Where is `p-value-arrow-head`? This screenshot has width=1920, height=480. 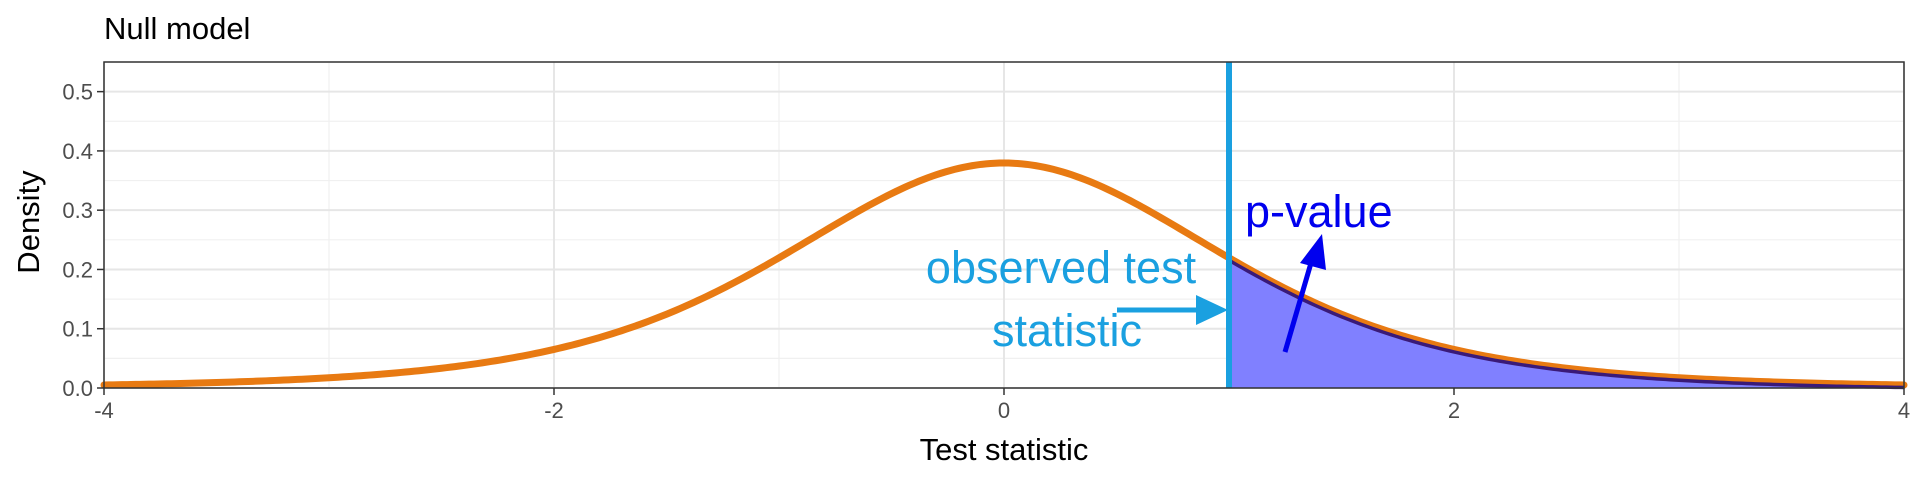
p-value-arrow-head is located at coordinates (1313, 252).